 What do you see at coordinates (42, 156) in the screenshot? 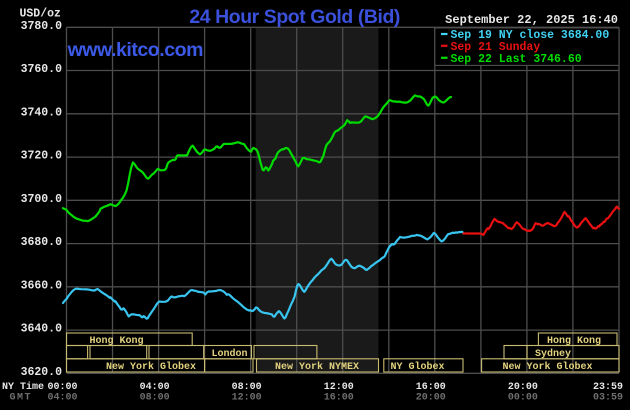
I see `svg-text: 3720.0` at bounding box center [42, 156].